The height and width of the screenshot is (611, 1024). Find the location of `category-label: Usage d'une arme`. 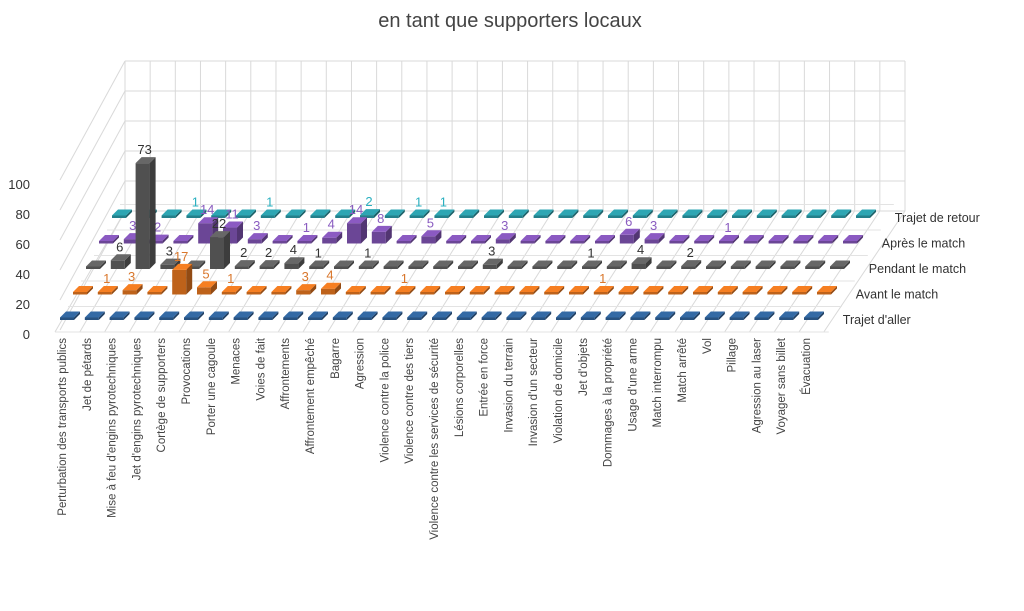

category-label: Usage d'une arme is located at coordinates (633, 385).